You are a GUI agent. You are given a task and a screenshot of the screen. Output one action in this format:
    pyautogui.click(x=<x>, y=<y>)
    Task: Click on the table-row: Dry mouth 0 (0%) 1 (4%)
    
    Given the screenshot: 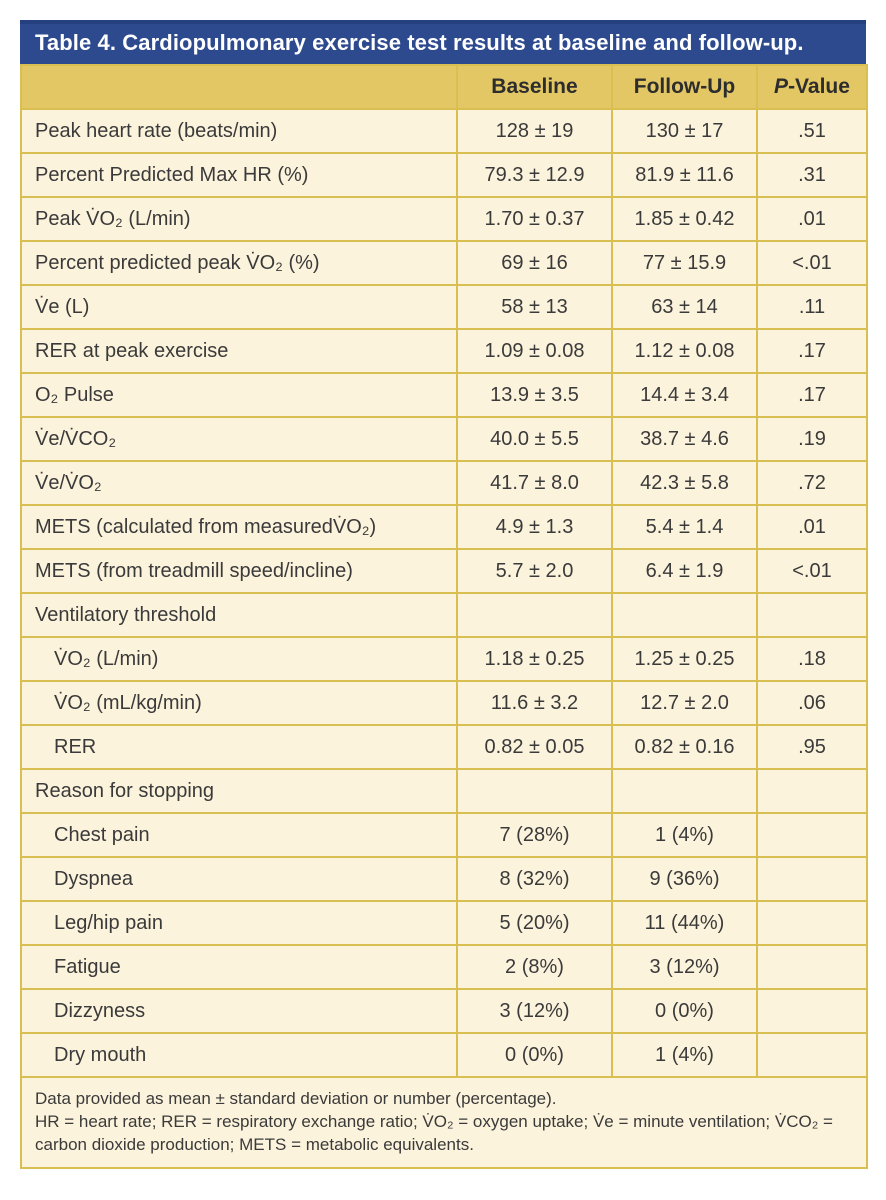 What is the action you would take?
    pyautogui.click(x=444, y=1055)
    